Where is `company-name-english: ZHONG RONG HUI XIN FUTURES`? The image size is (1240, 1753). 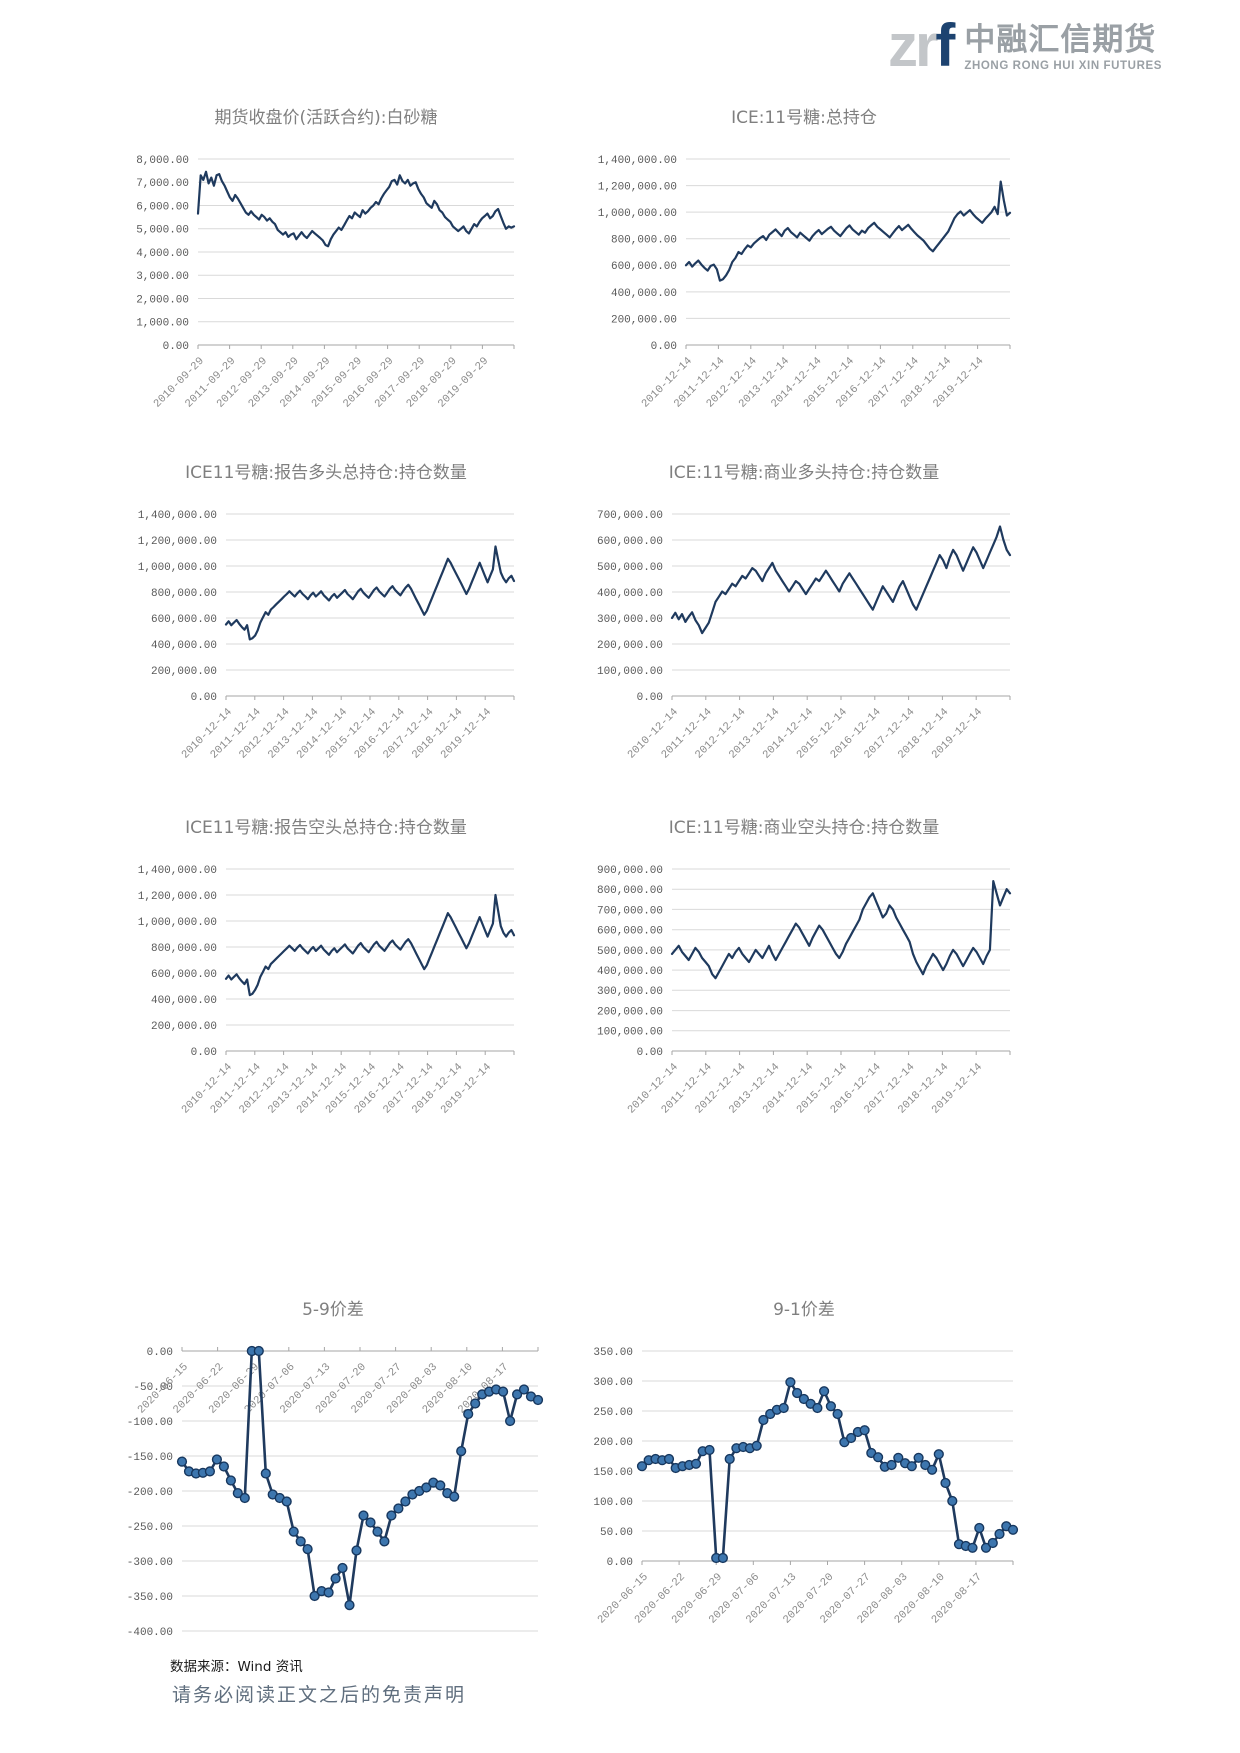 company-name-english: ZHONG RONG HUI XIN FUTURES is located at coordinates (1063, 66).